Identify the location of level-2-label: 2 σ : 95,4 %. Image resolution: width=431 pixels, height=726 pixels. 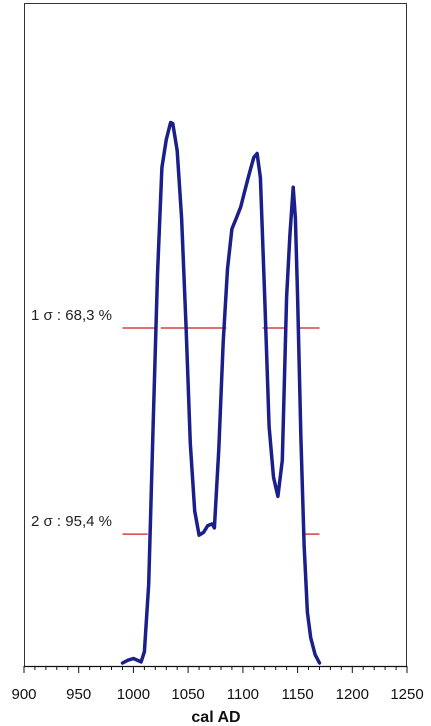
(71, 521).